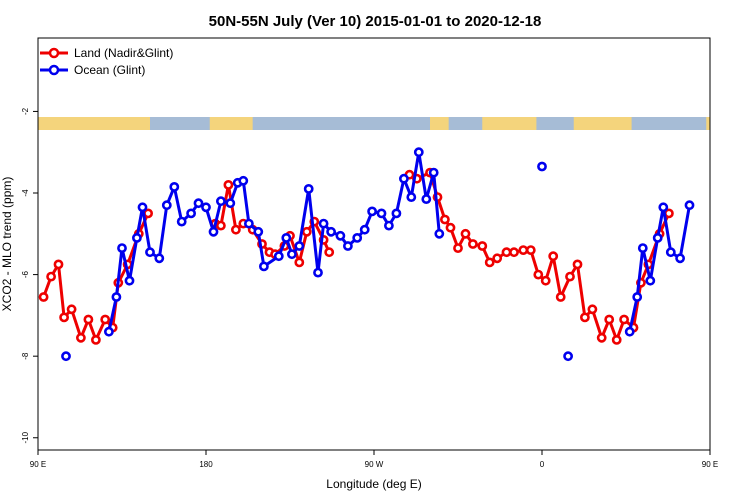 The image size is (750, 500). What do you see at coordinates (542, 464) in the screenshot?
I see `x-tick-label: 0` at bounding box center [542, 464].